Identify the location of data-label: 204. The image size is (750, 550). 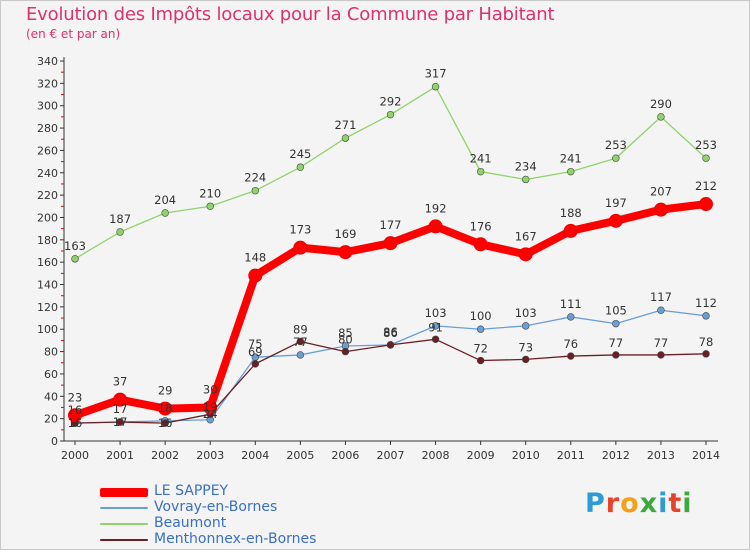
(165, 200).